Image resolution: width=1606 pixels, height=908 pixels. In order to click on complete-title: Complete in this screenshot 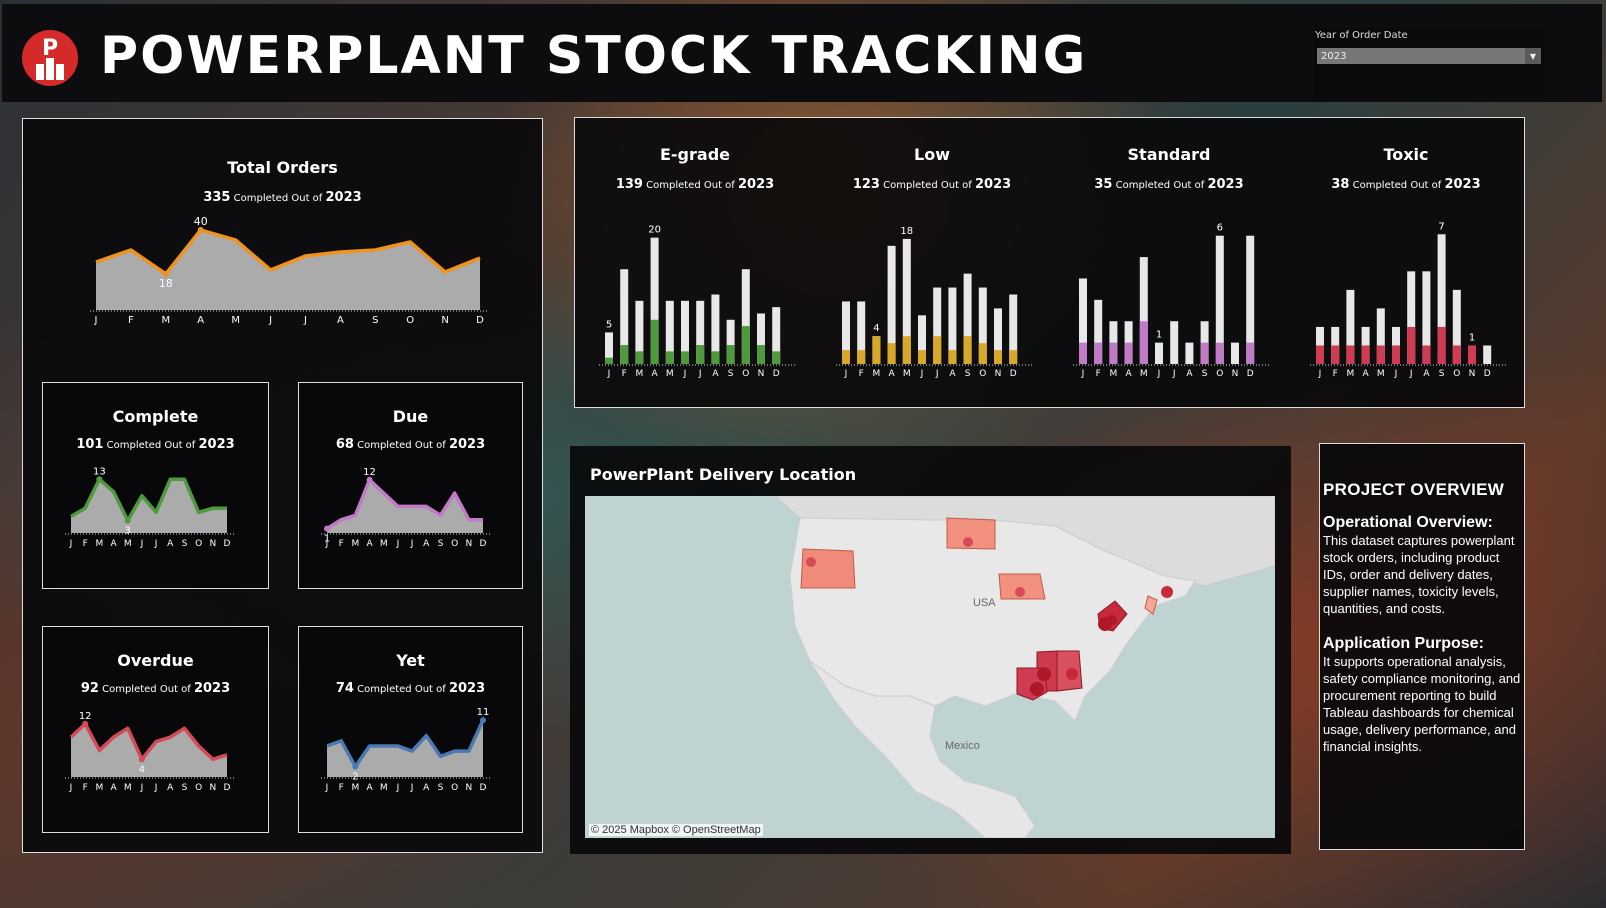, I will do `click(155, 416)`.